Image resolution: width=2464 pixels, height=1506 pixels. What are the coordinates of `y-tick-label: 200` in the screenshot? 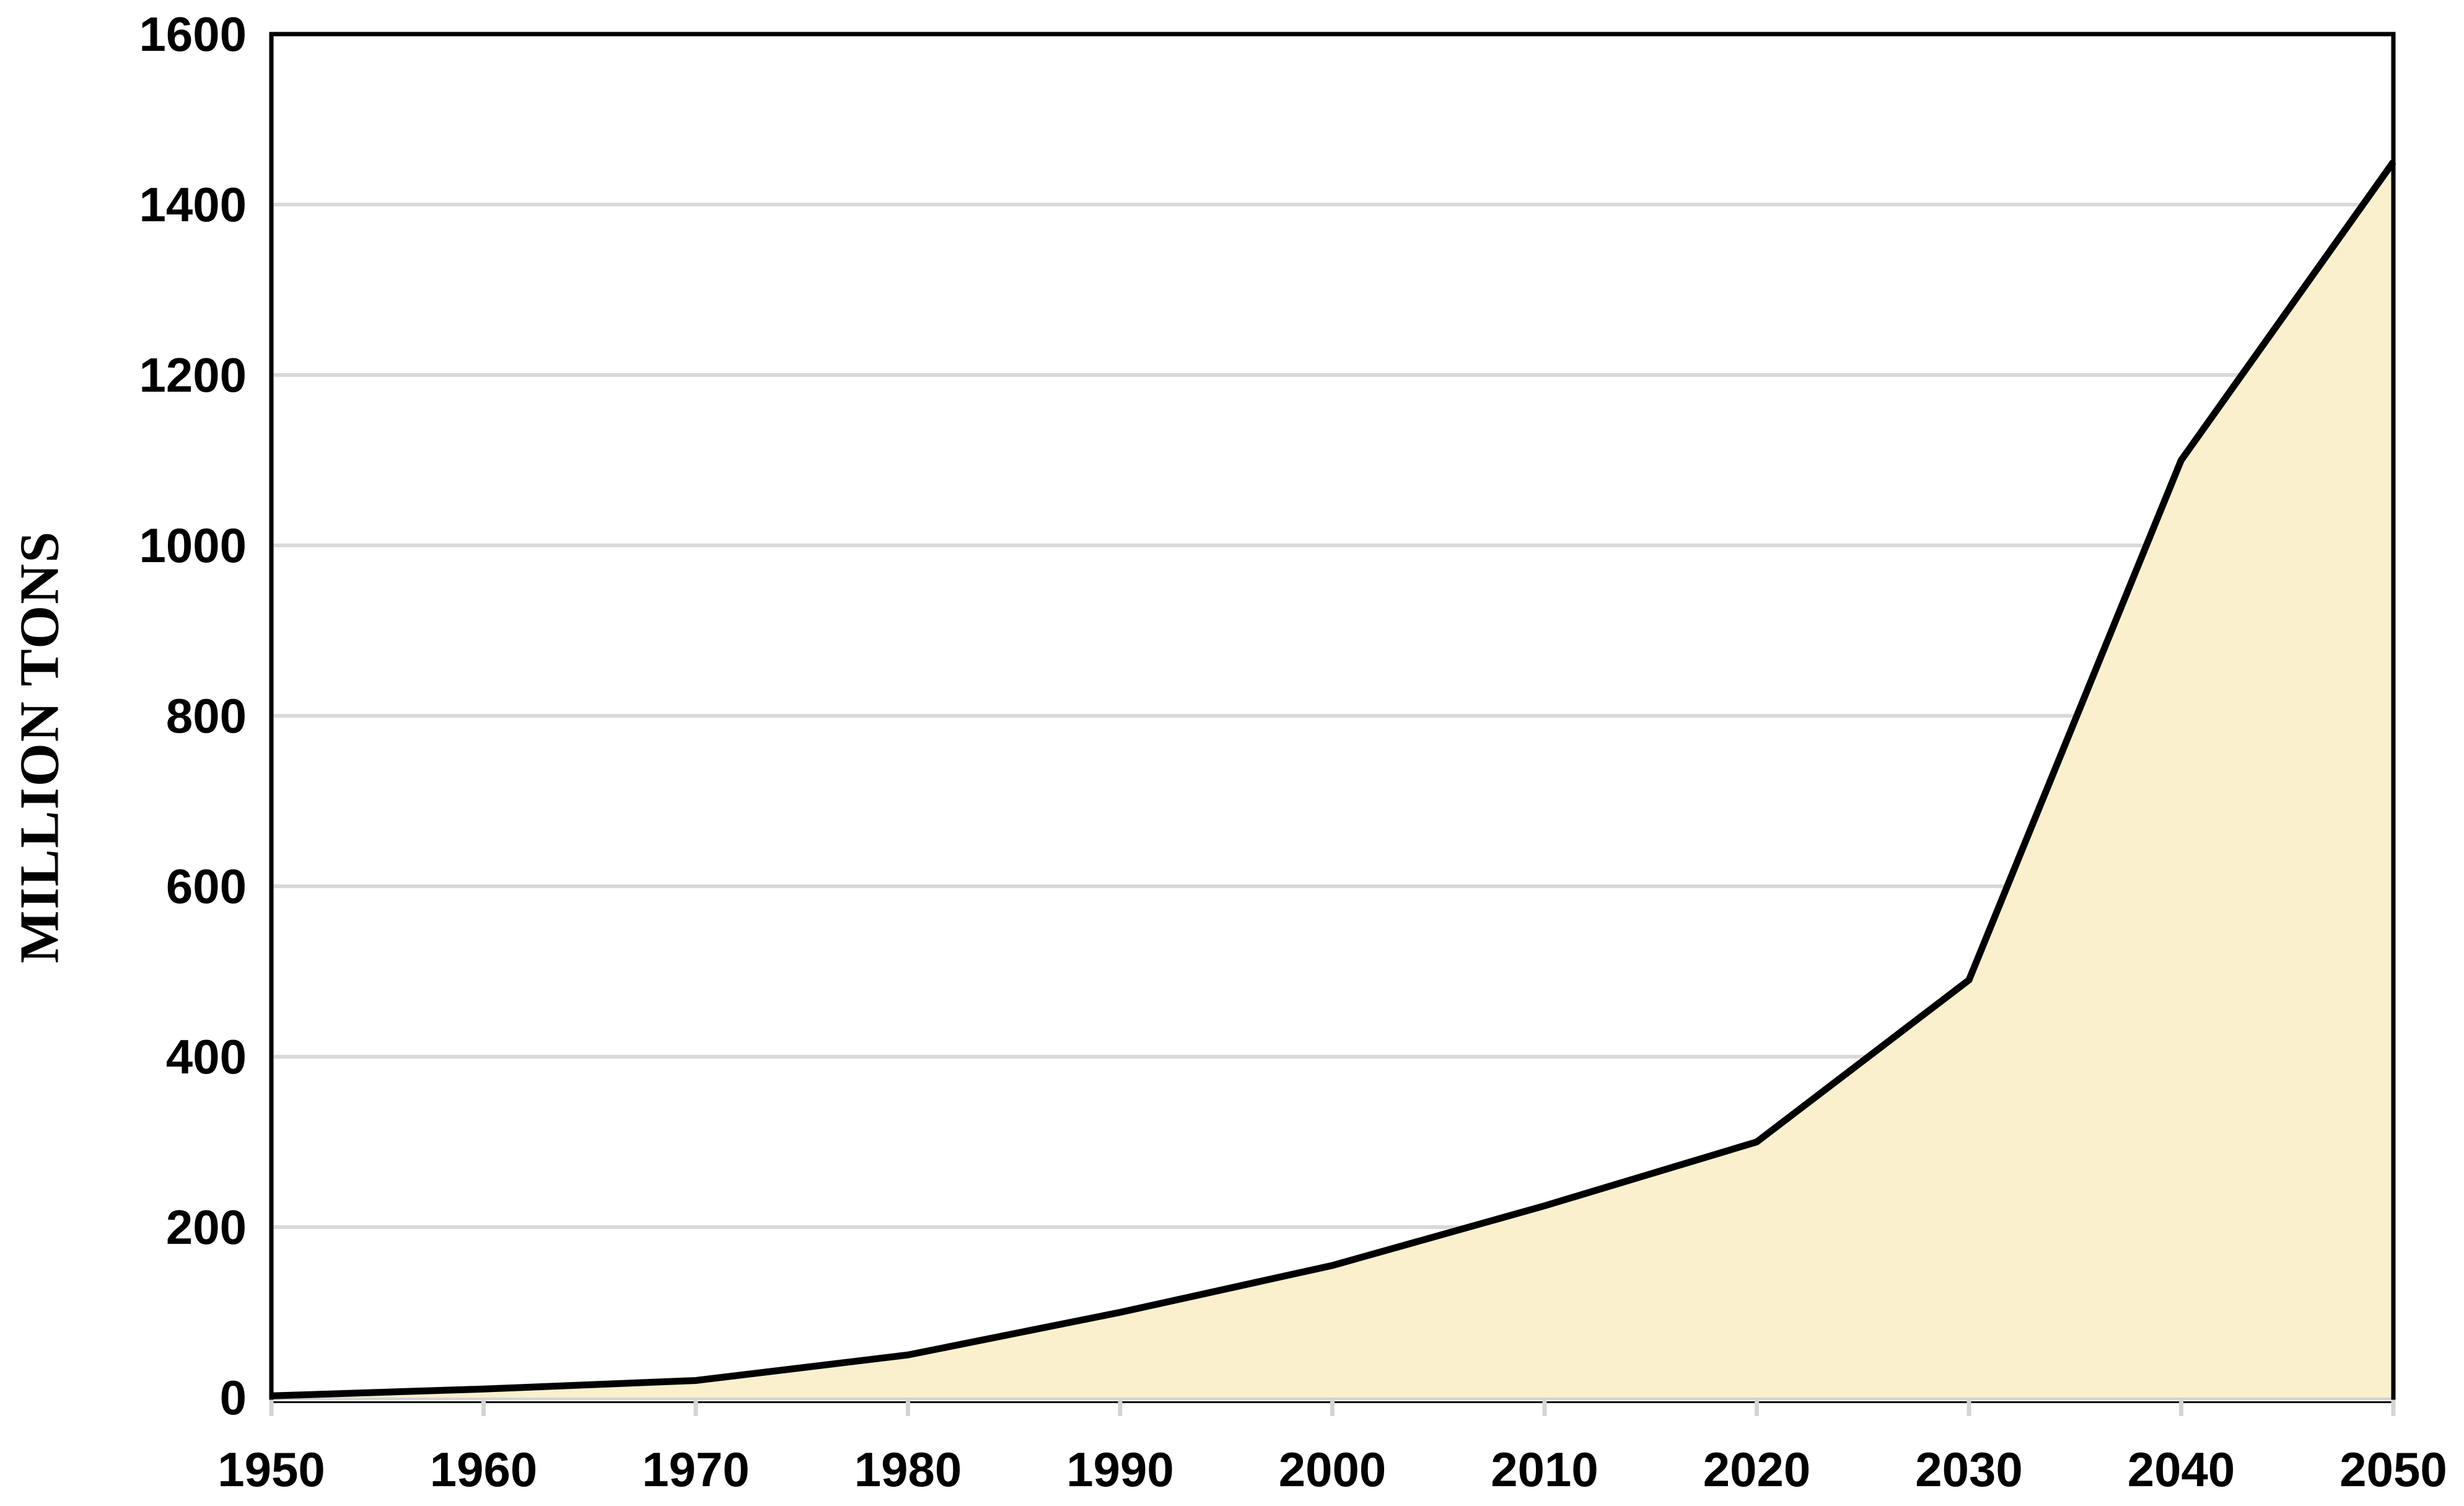 It's located at (207, 1227).